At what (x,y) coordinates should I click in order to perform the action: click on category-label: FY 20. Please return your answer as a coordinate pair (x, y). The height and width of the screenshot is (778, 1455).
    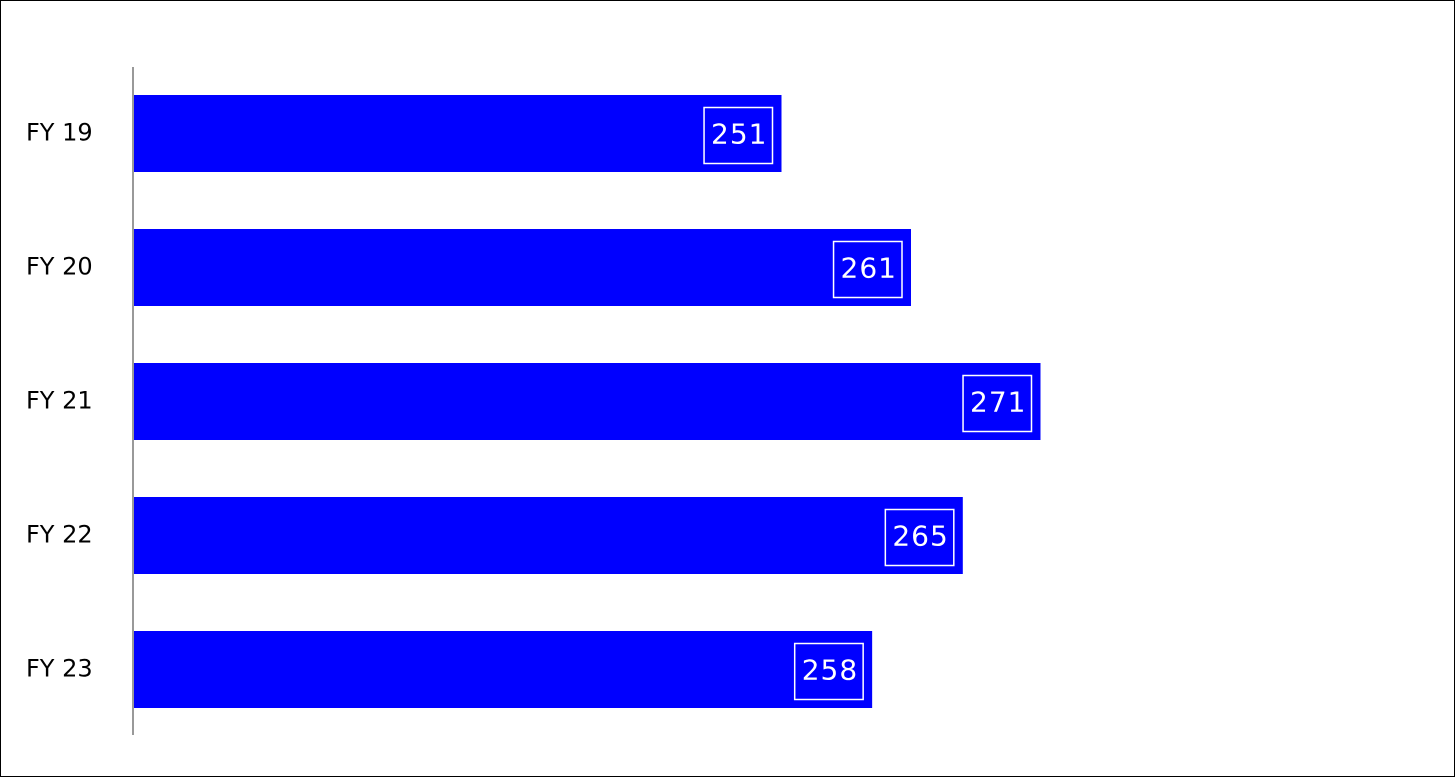
    Looking at the image, I should click on (59, 267).